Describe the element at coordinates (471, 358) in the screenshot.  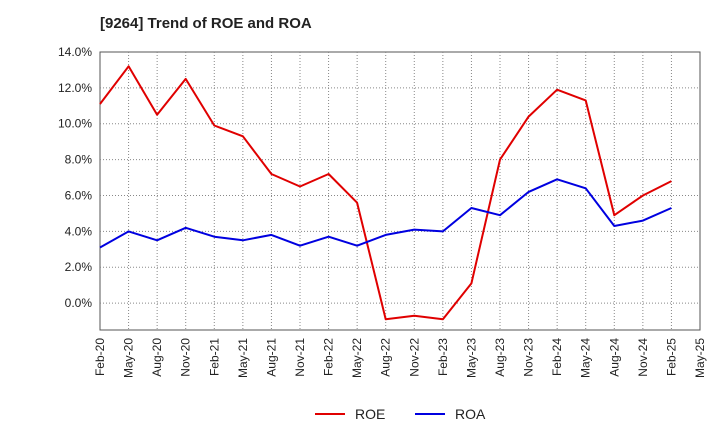
I see `x-tick-label: May-23` at that location.